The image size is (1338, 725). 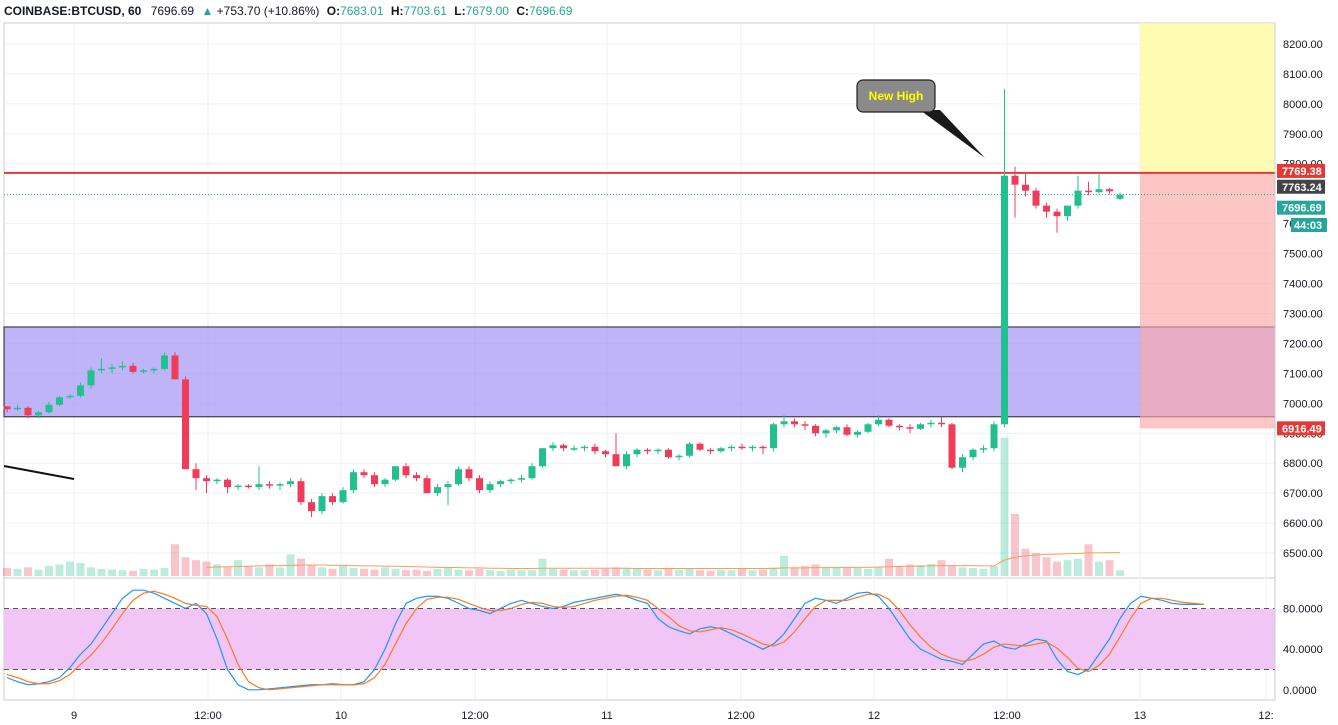 What do you see at coordinates (672, 716) in the screenshot?
I see `time-axis: 9 12:00 10 12:00 11 12:00 12 12:00 13 12:` at bounding box center [672, 716].